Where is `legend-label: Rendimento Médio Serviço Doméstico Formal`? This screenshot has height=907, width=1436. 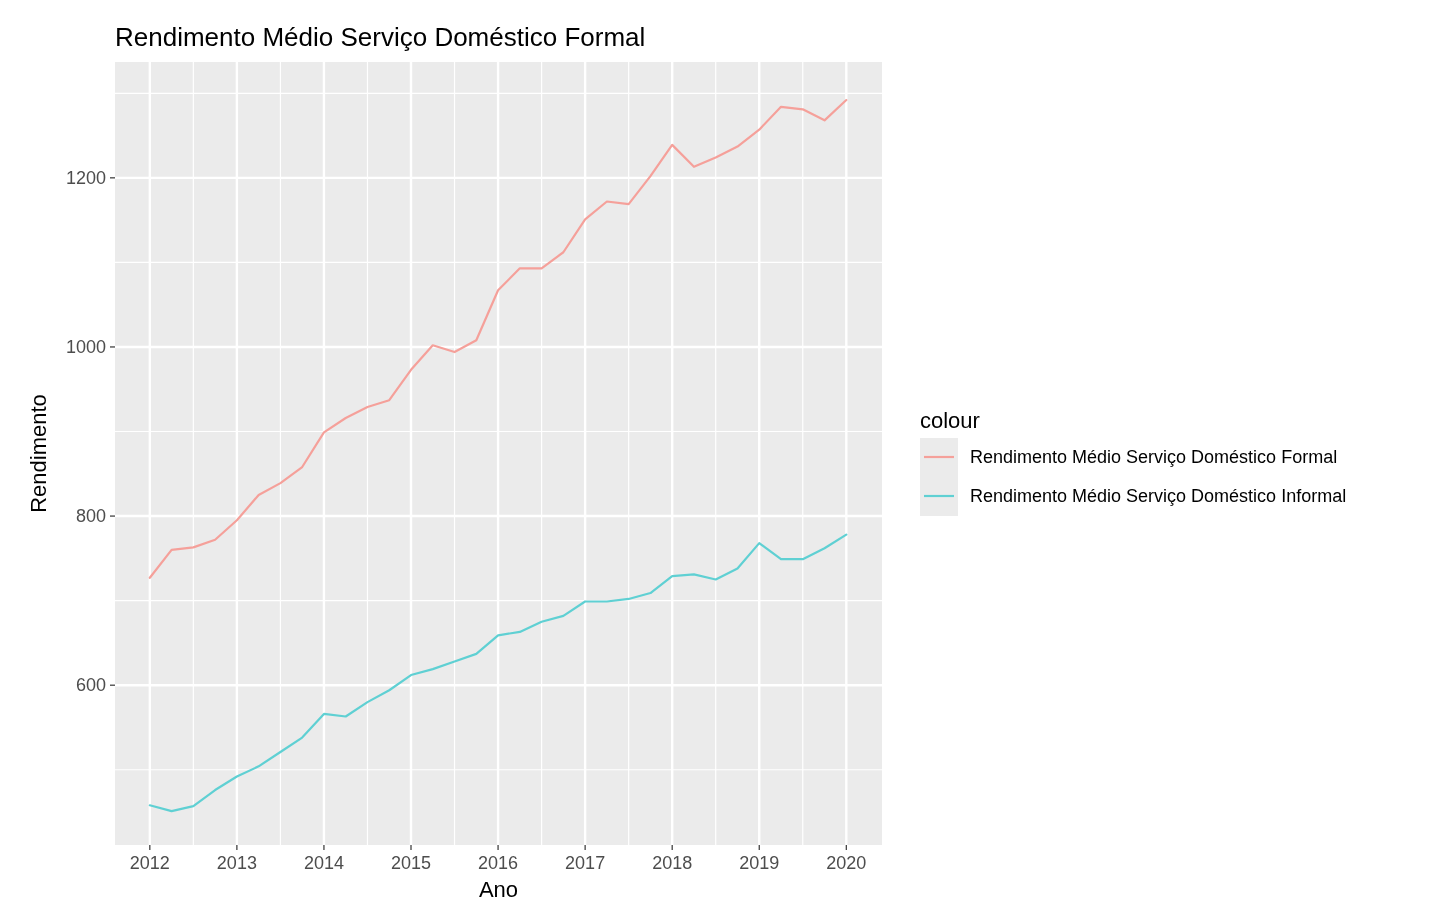 legend-label: Rendimento Médio Serviço Doméstico Formal is located at coordinates (1154, 457).